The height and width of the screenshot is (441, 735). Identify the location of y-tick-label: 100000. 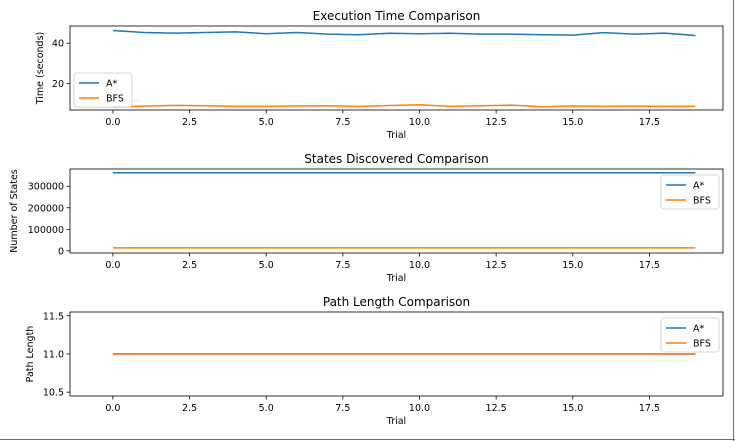
(46, 230).